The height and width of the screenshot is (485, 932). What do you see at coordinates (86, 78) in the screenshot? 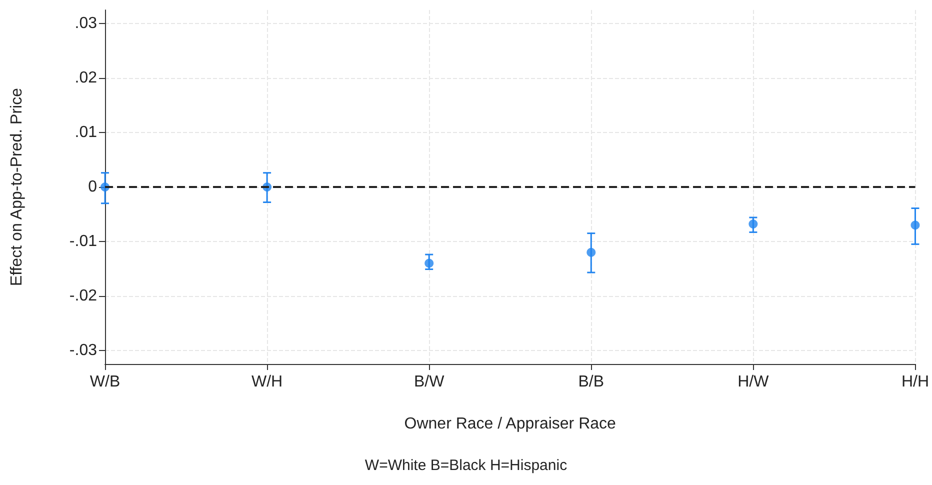
I see `y-tick-label: .02` at bounding box center [86, 78].